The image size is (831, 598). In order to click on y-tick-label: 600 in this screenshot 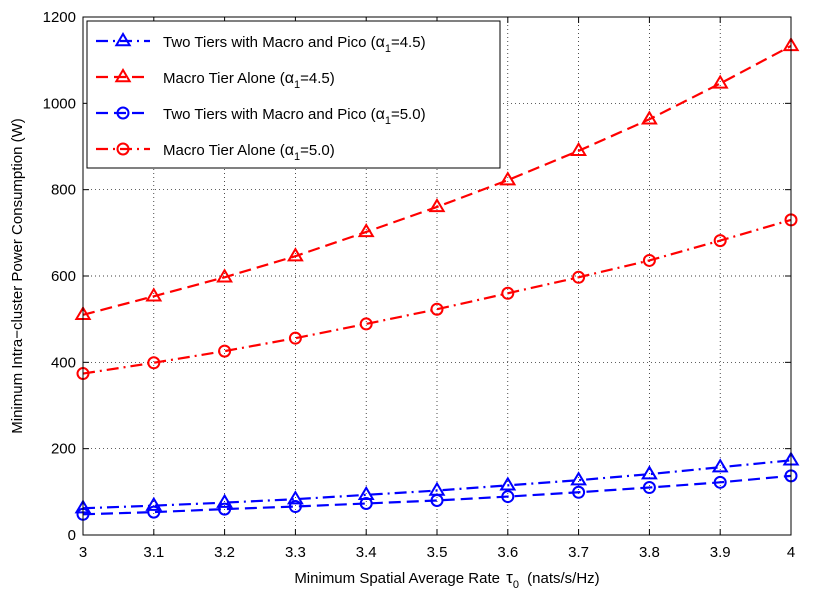, I will do `click(63, 276)`.